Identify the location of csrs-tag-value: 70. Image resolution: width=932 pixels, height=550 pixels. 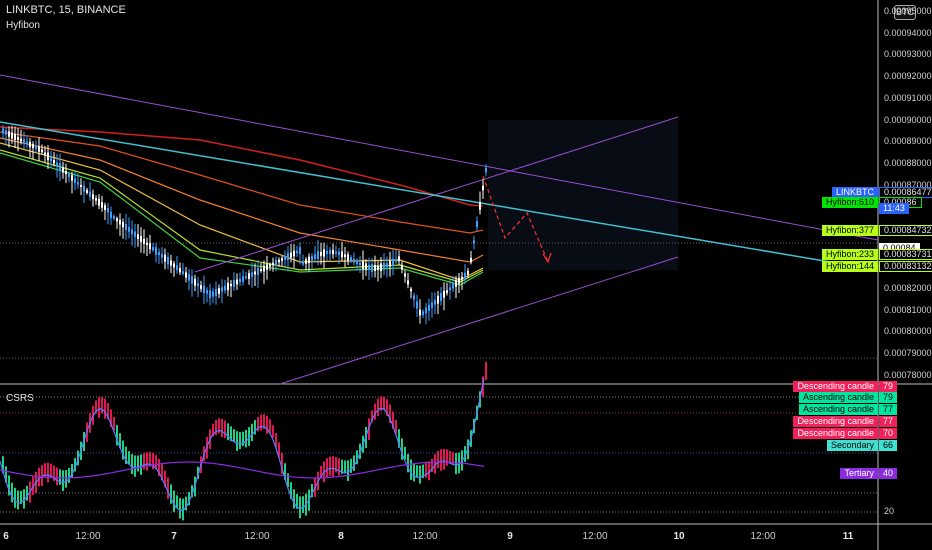
(888, 433).